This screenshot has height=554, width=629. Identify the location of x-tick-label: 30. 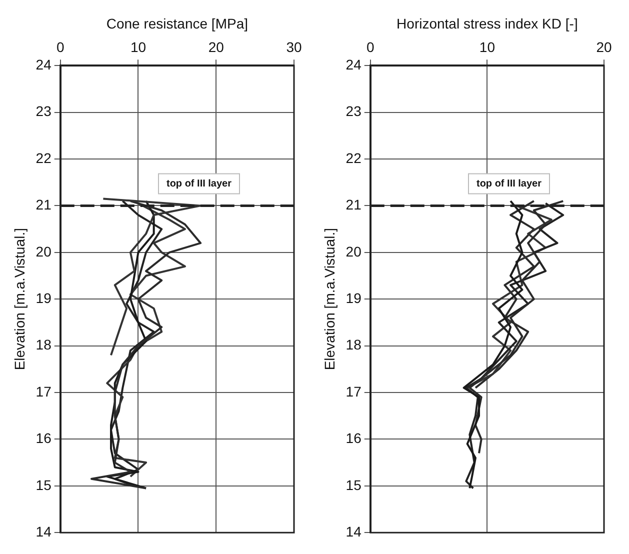
(294, 47).